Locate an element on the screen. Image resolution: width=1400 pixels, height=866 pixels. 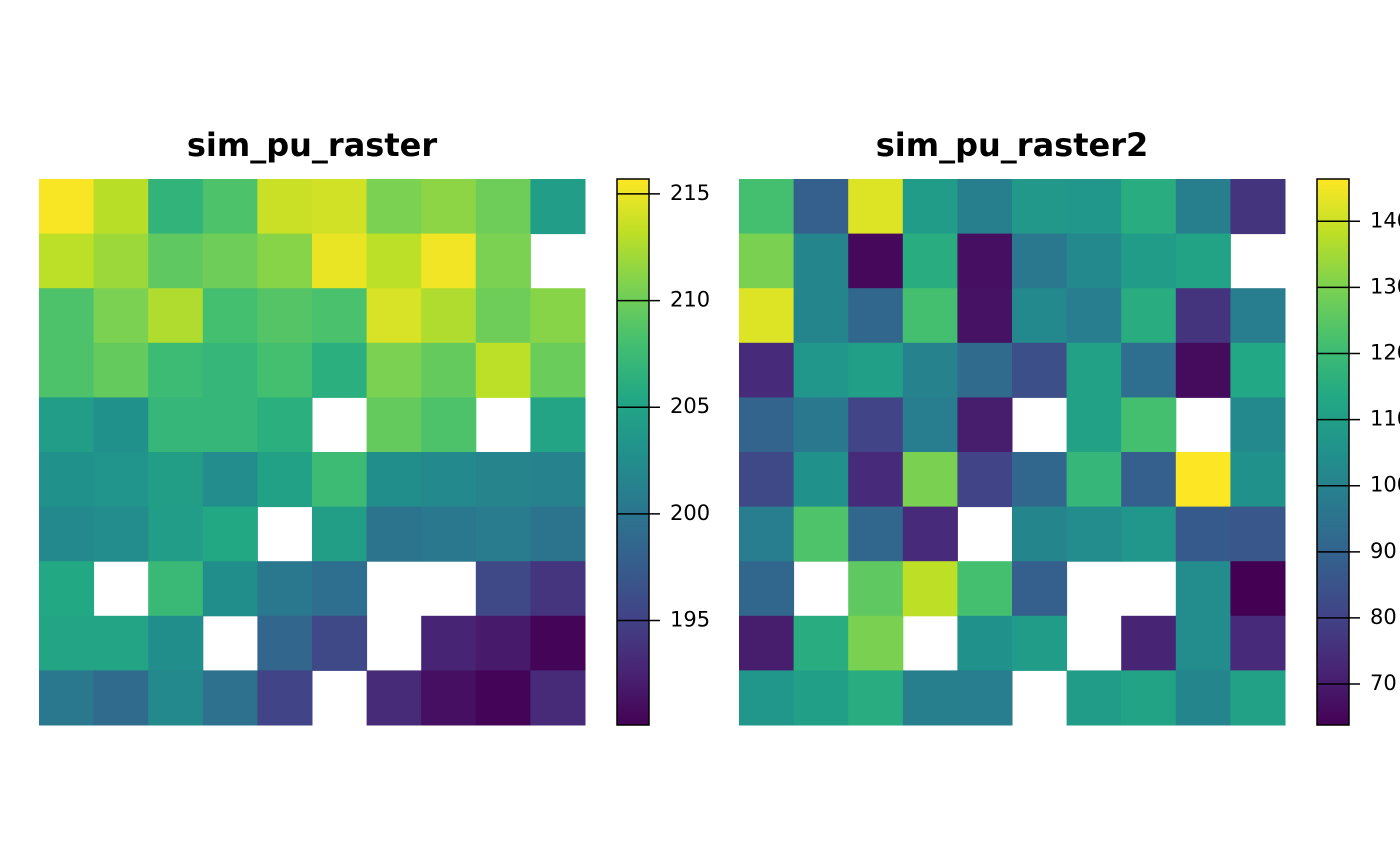
colorbar-tick-label: 120 is located at coordinates (1385, 353).